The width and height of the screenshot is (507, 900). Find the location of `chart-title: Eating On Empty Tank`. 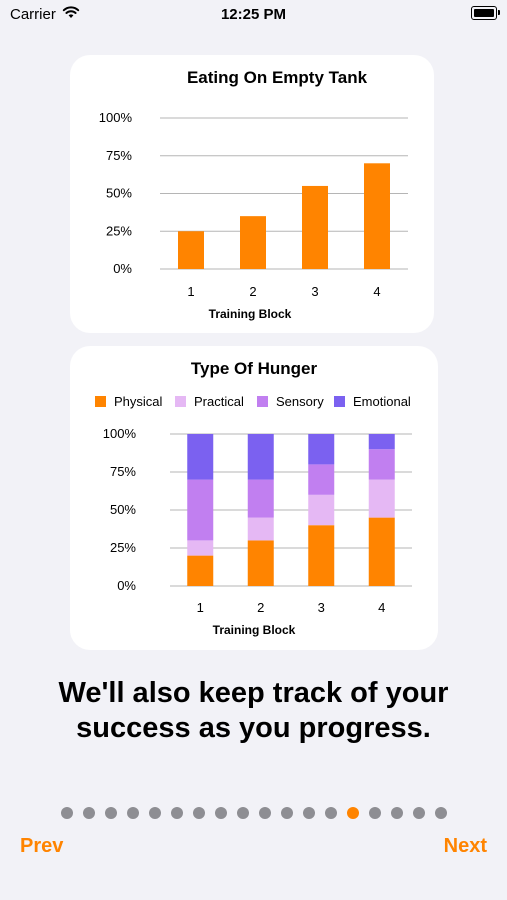

chart-title: Eating On Empty Tank is located at coordinates (277, 77).